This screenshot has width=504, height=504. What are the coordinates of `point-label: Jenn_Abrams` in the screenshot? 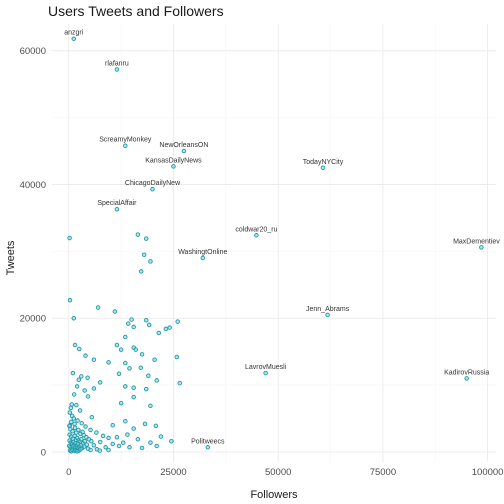 It's located at (328, 309).